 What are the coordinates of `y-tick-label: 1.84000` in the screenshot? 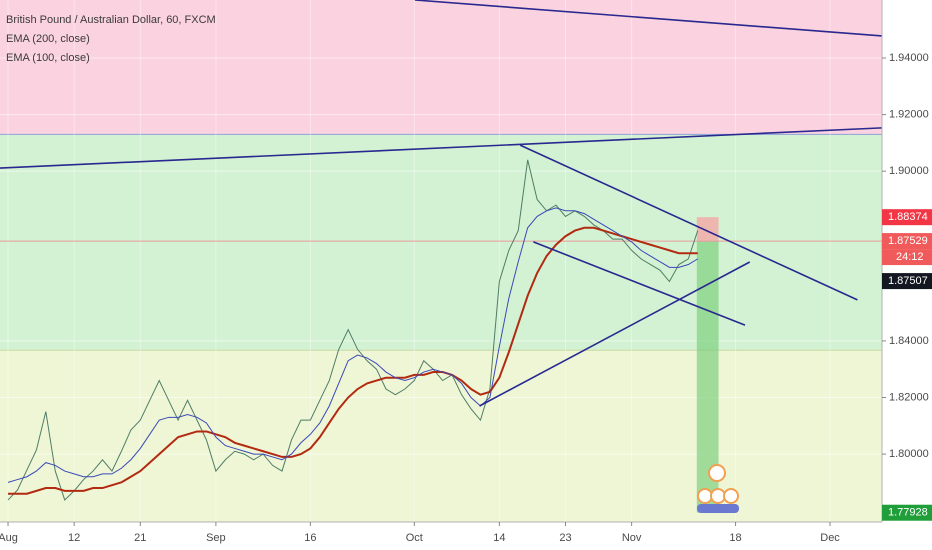 It's located at (909, 341).